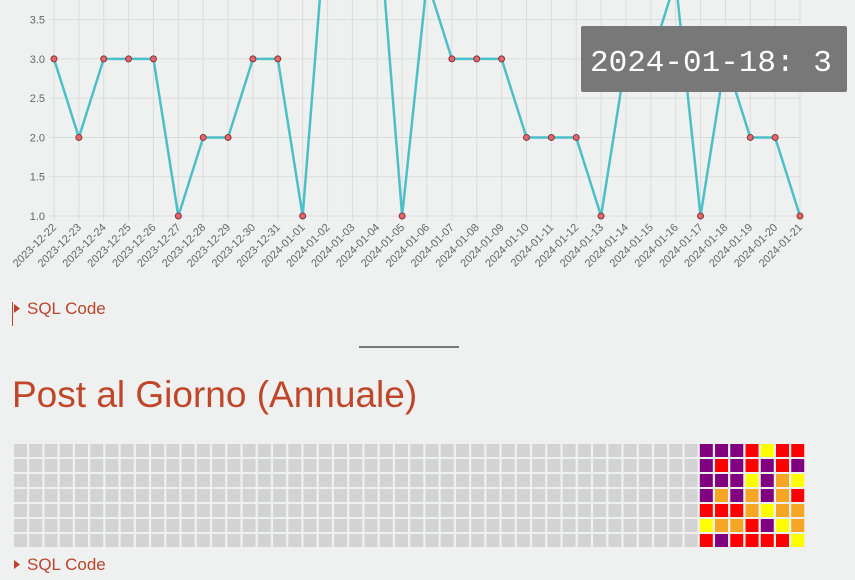  What do you see at coordinates (37, 21) in the screenshot?
I see `y-tick-label: 3.5` at bounding box center [37, 21].